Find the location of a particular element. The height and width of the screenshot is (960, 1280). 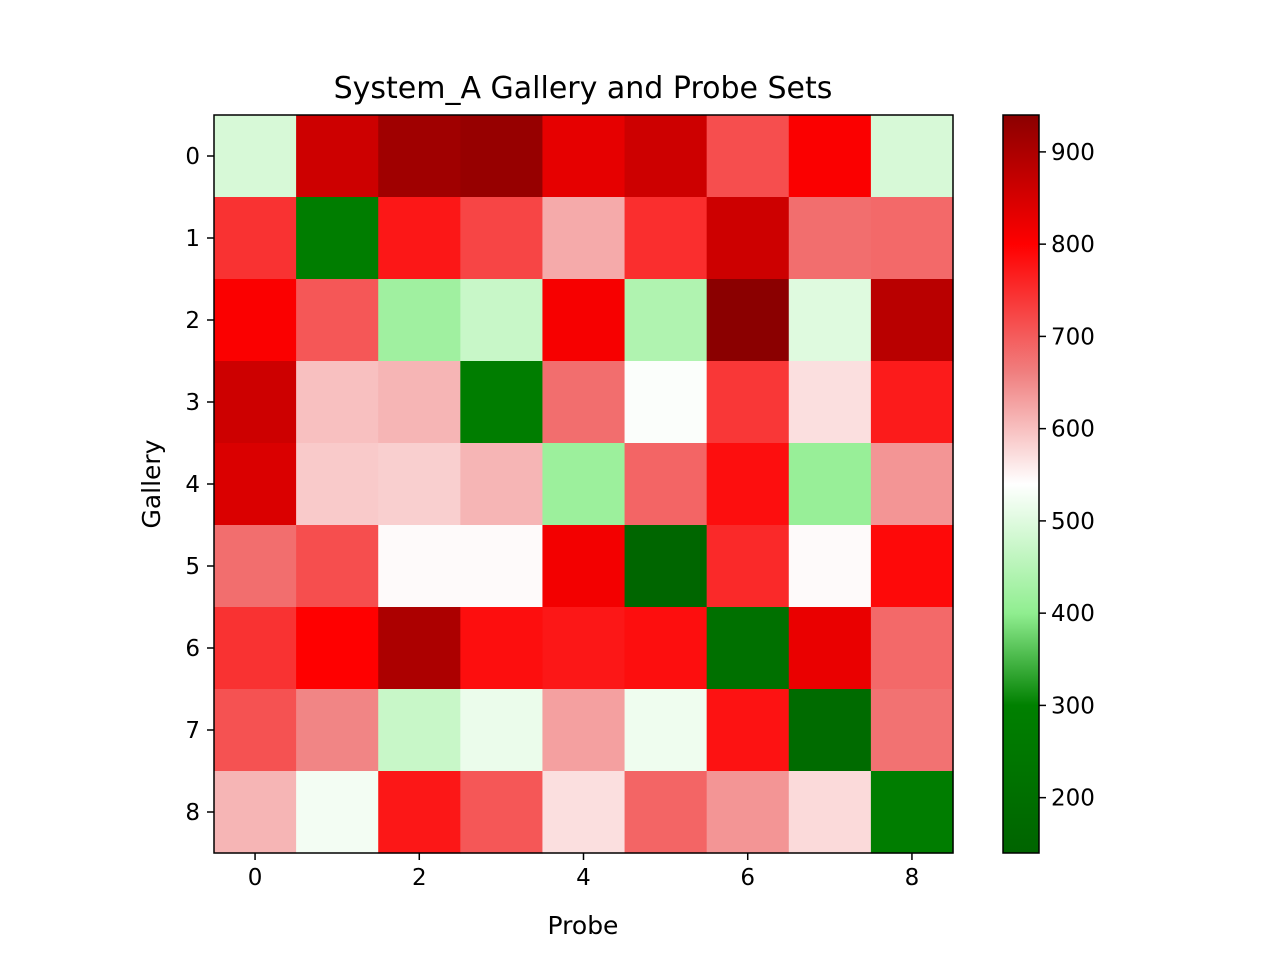

y-tick-label: 4 is located at coordinates (192, 485).